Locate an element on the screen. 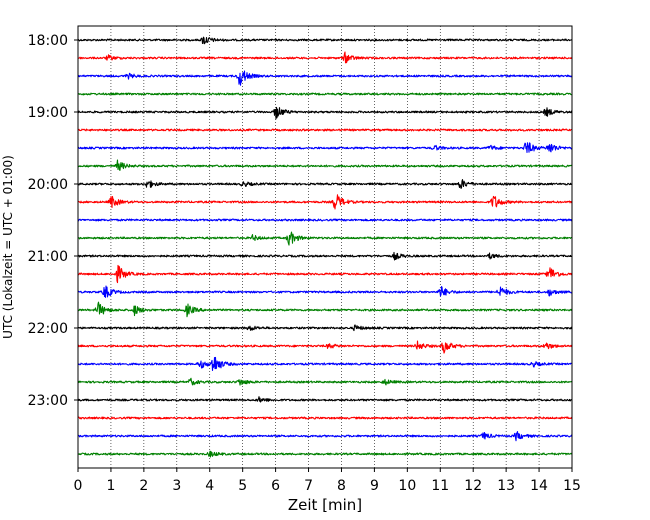 The image size is (650, 520). trace-2015 is located at coordinates (325, 202).